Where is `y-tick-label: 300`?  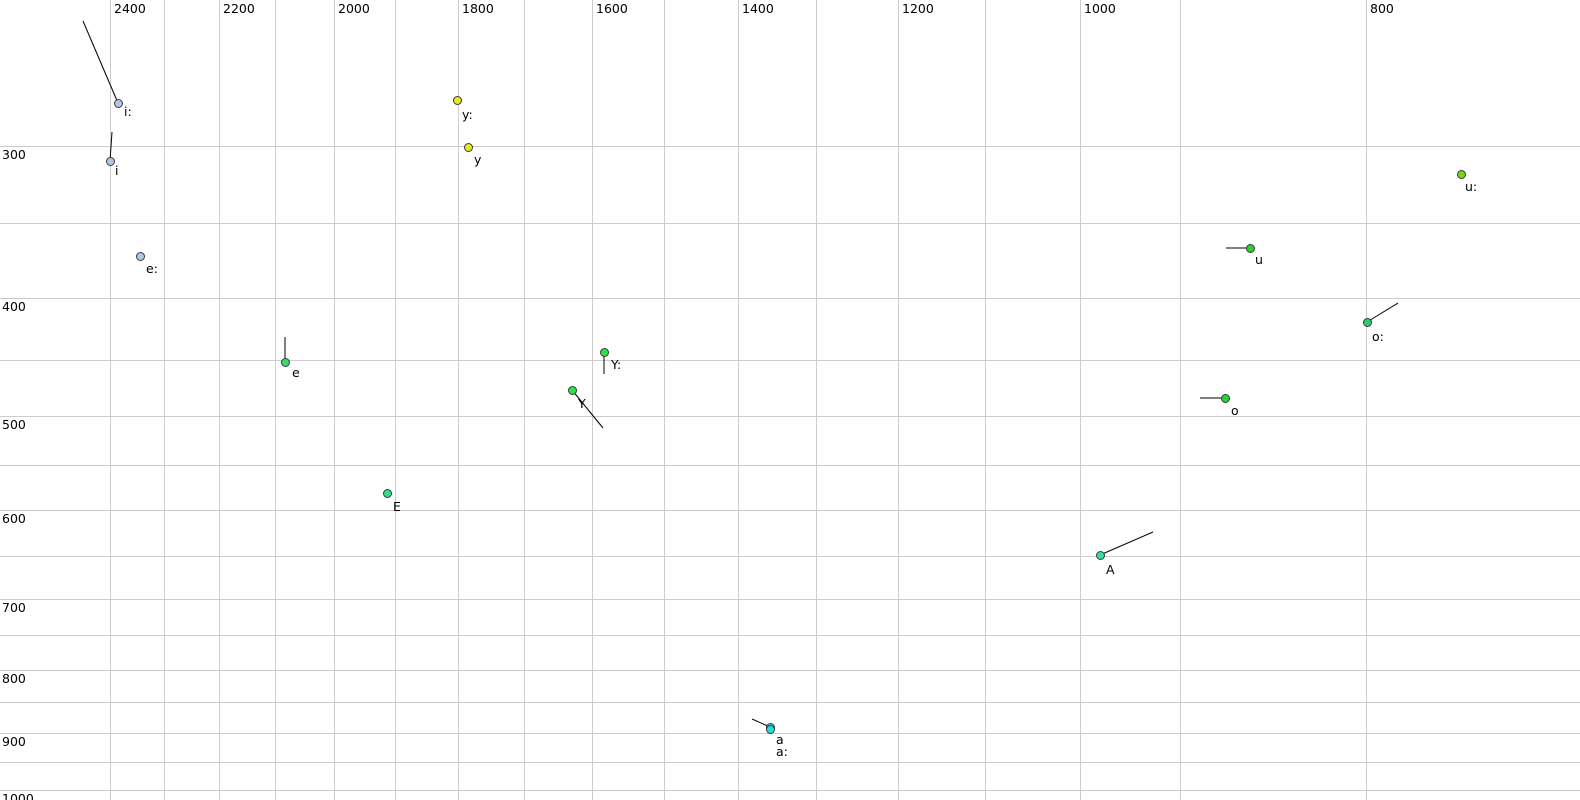 y-tick-label: 300 is located at coordinates (14, 154).